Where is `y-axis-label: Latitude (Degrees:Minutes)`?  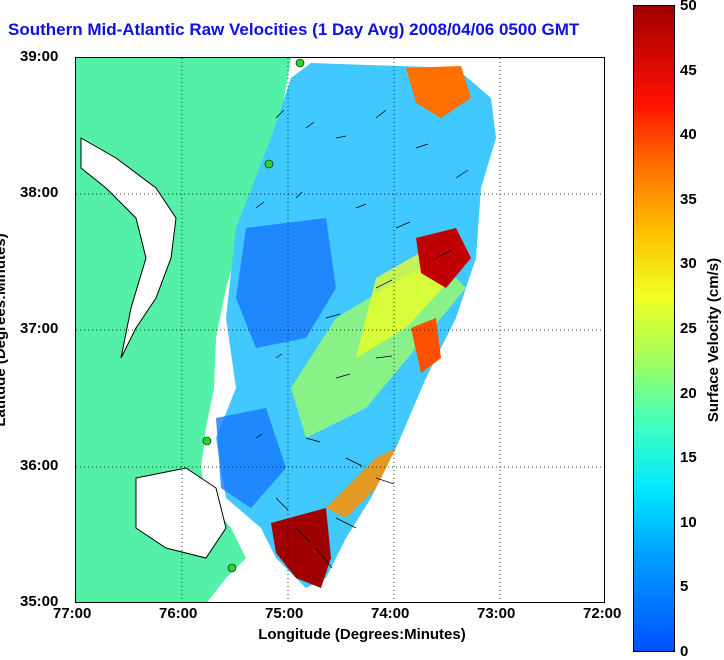
y-axis-label: Latitude (Degrees:Minutes) is located at coordinates (4, 330).